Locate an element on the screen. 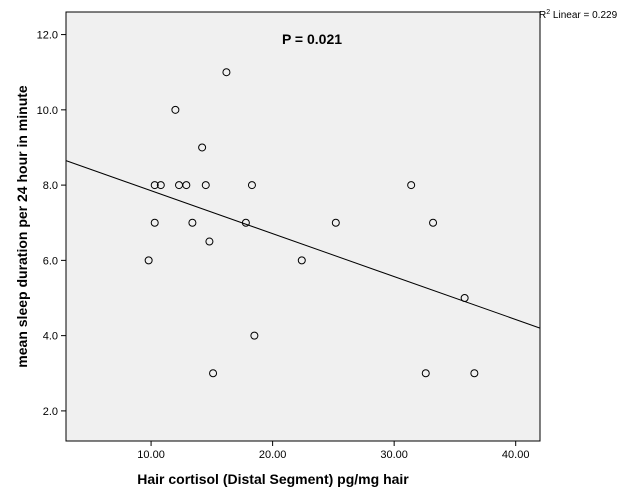 Image resolution: width=626 pixels, height=501 pixels. y-tick-label: 10.0 is located at coordinates (47, 111).